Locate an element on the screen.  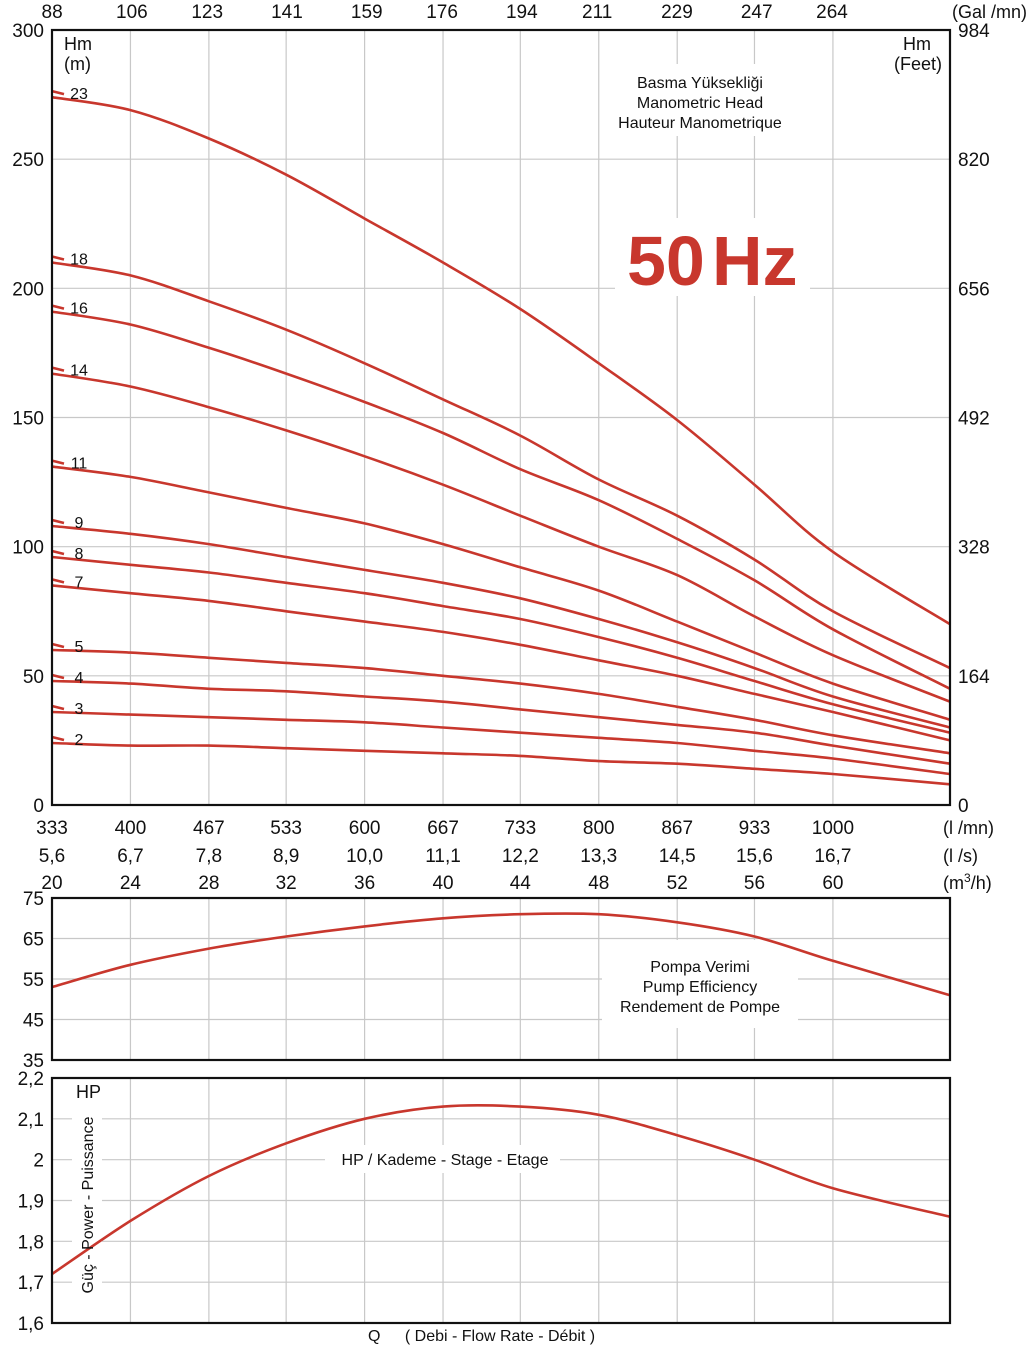
power-note: HP / Kademe - Stage - Etage is located at coordinates (445, 1160).